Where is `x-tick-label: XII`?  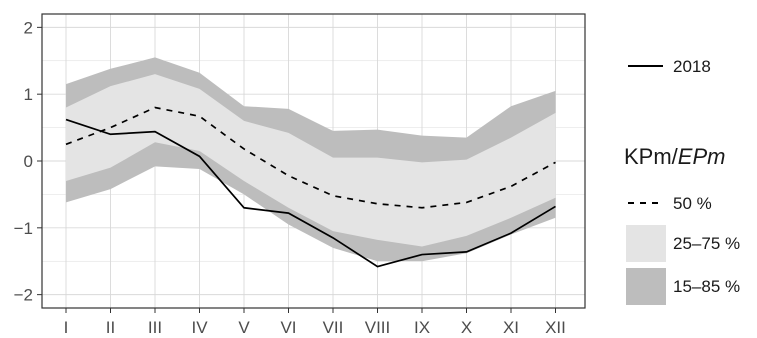 x-tick-label: XII is located at coordinates (555, 327).